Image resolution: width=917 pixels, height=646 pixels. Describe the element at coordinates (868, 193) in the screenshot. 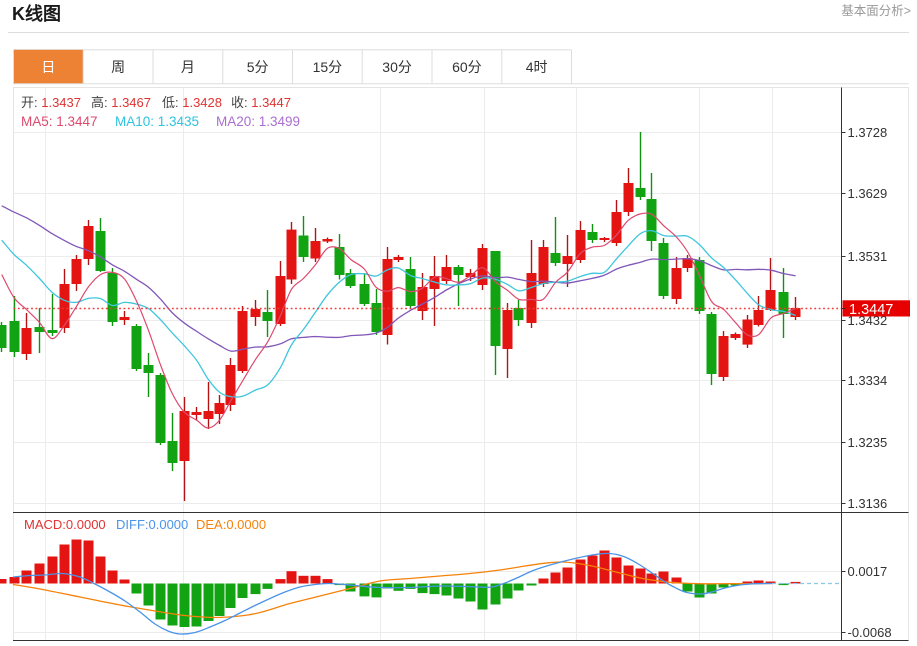

I see `svg-text: 1.3629` at that location.